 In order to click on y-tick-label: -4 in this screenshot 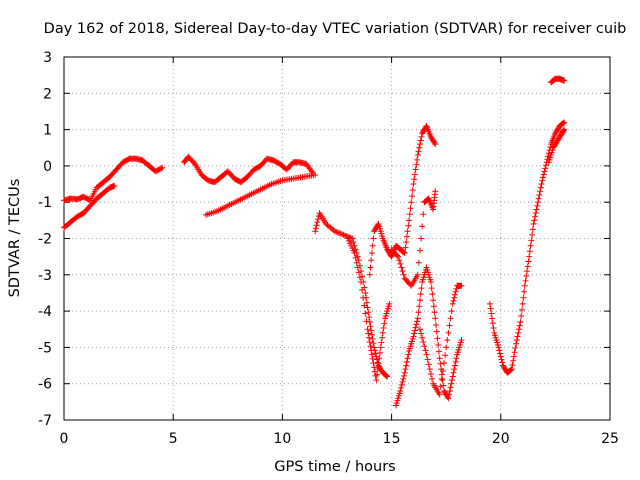, I will do `click(45, 312)`.